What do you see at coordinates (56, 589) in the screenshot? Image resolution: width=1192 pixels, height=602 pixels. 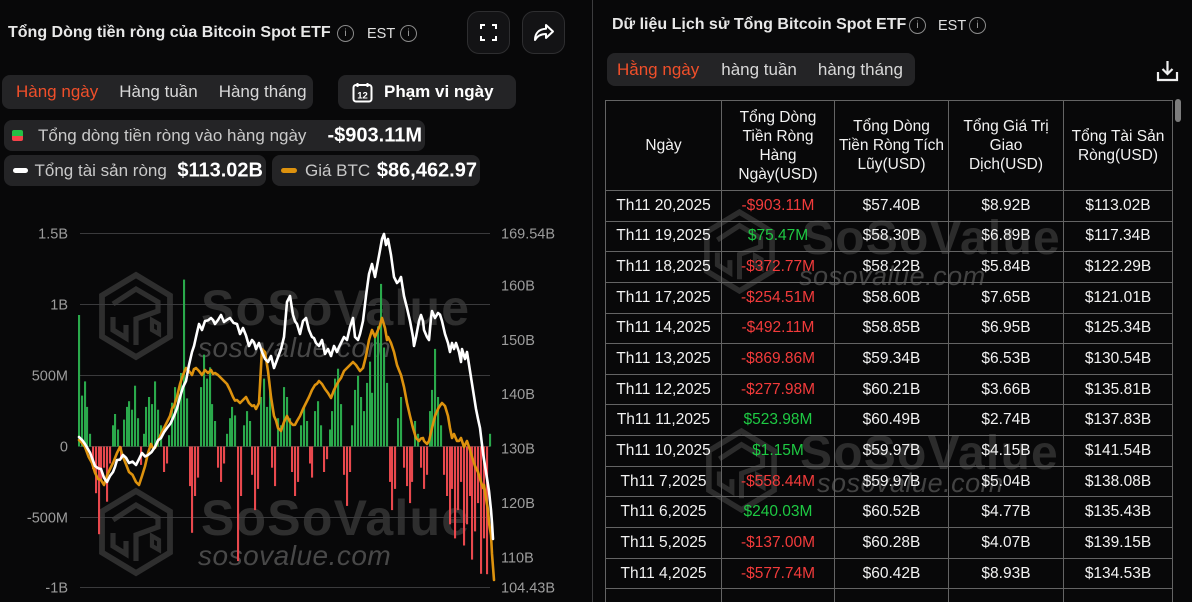 I see `svg-text: -1B` at bounding box center [56, 589].